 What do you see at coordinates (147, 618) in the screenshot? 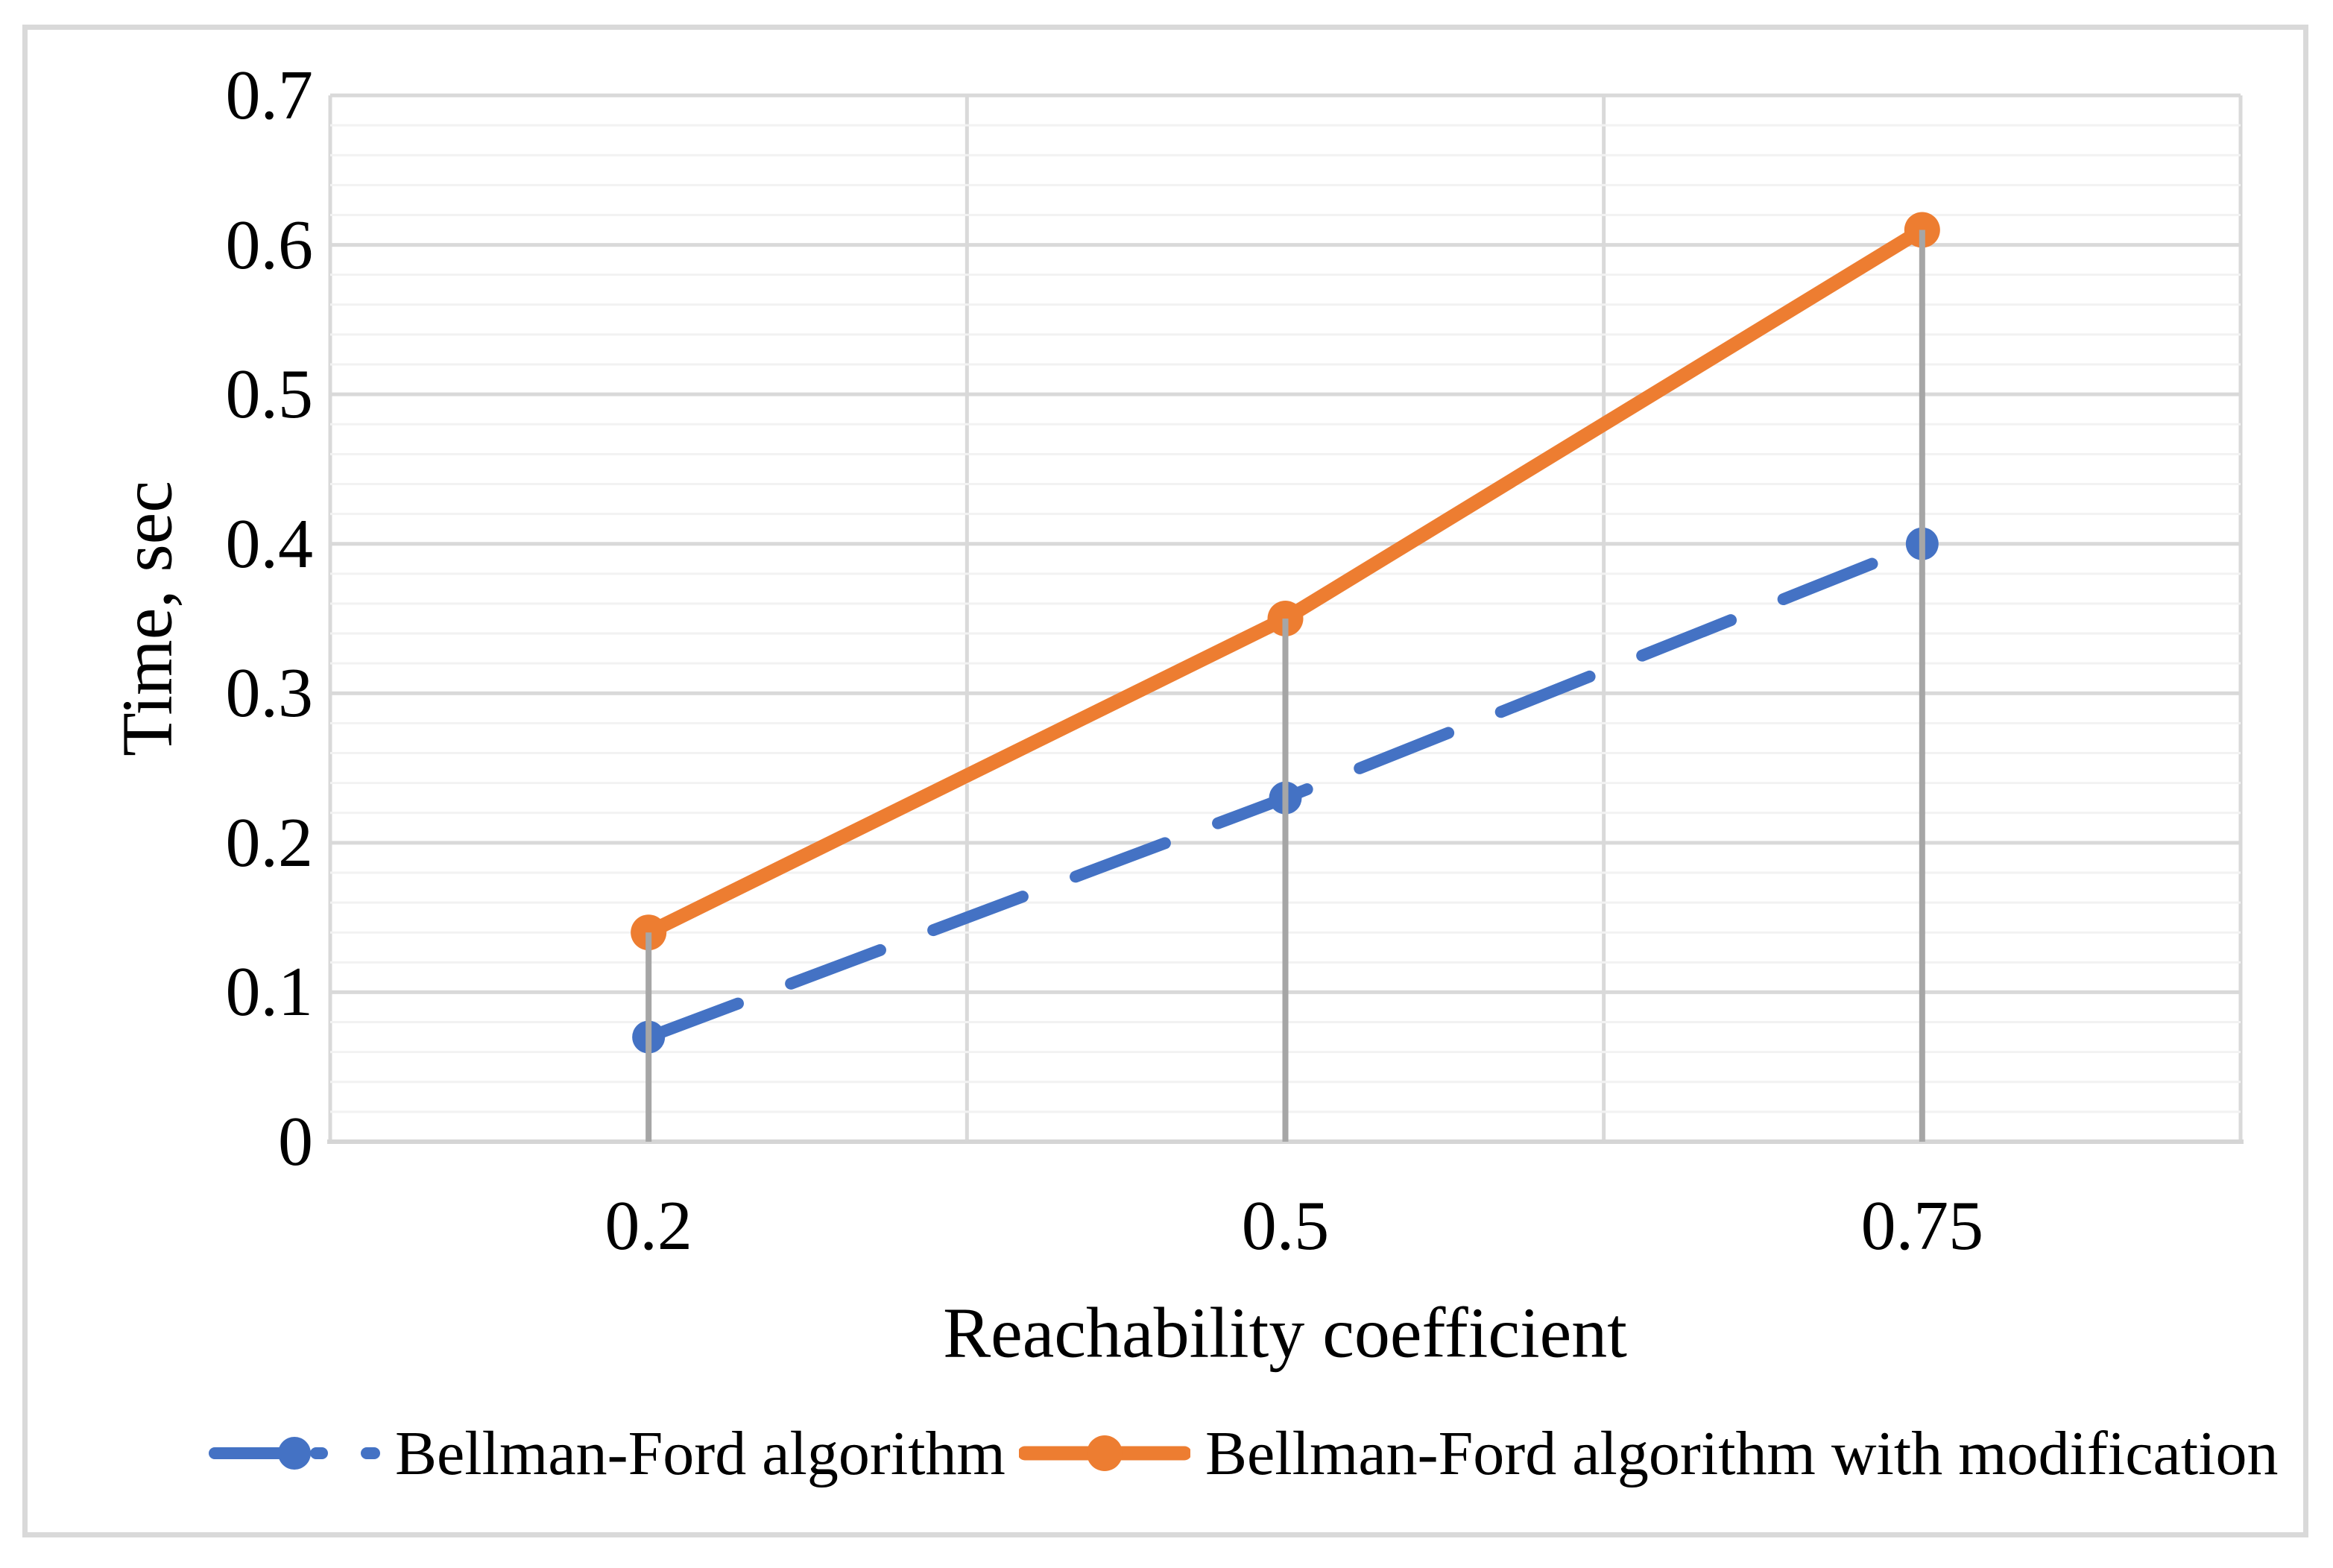
I see `y-axis-title: Time, sec` at bounding box center [147, 618].